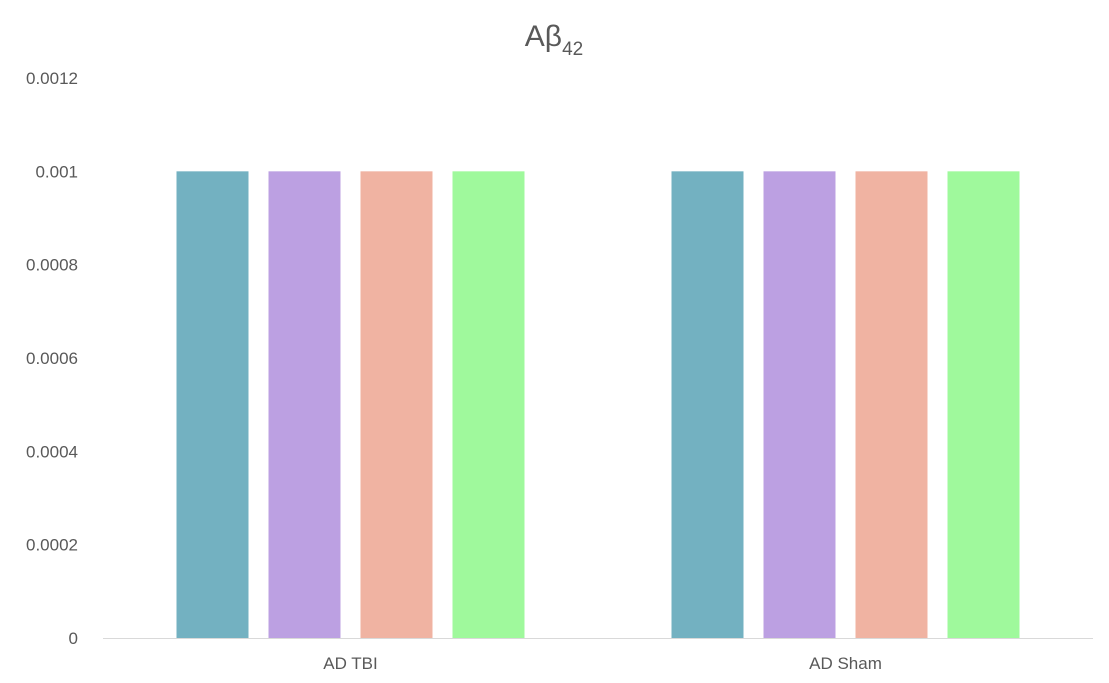  I want to click on chart-title-main: Aβ, so click(543, 36).